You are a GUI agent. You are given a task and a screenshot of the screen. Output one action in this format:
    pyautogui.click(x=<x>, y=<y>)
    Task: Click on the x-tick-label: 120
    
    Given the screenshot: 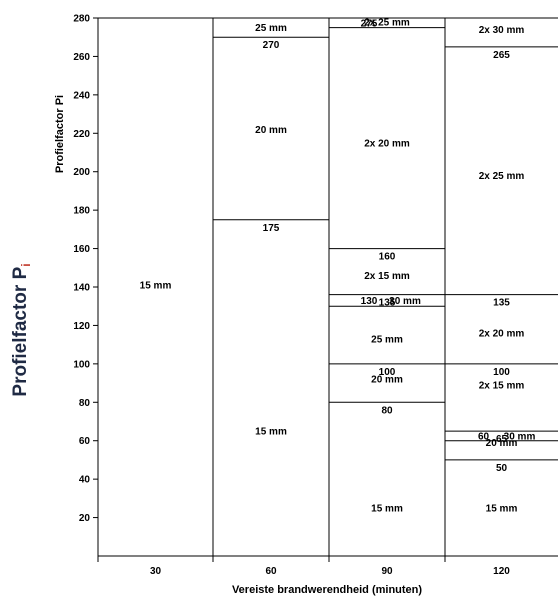 What is the action you would take?
    pyautogui.click(x=501, y=571)
    